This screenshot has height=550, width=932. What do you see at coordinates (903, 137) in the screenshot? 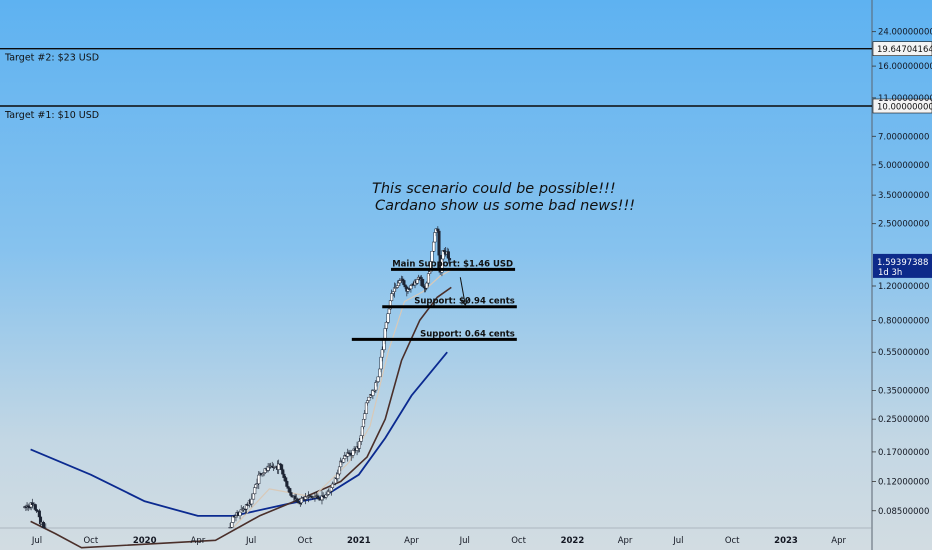
I see `y-tick-label: 7.00000000` at bounding box center [903, 137].